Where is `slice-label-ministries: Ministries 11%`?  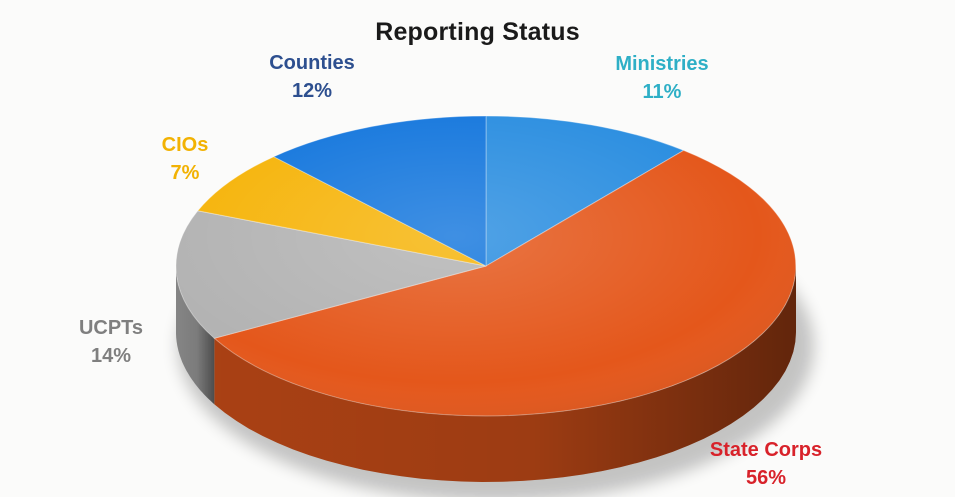
slice-label-ministries: Ministries 11% is located at coordinates (662, 78).